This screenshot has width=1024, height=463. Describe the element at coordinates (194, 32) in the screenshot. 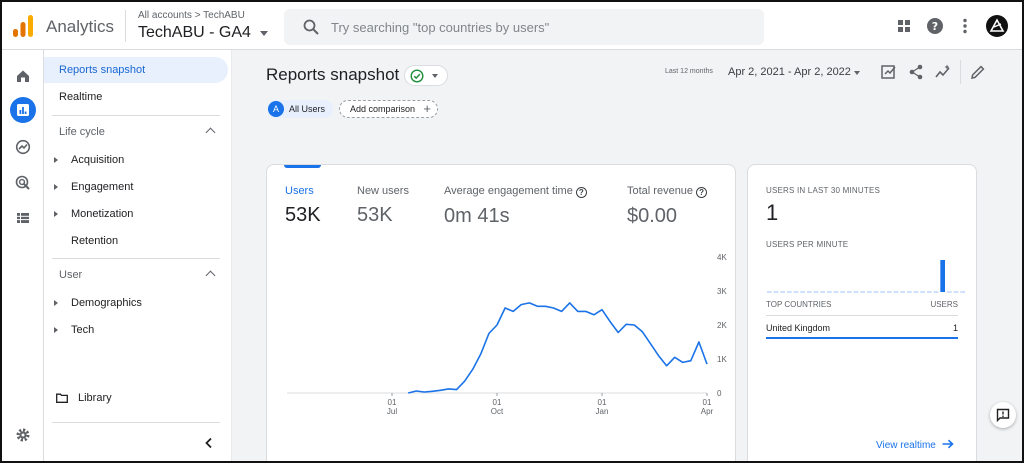

I see `property-selector: TechABU - GA4` at that location.